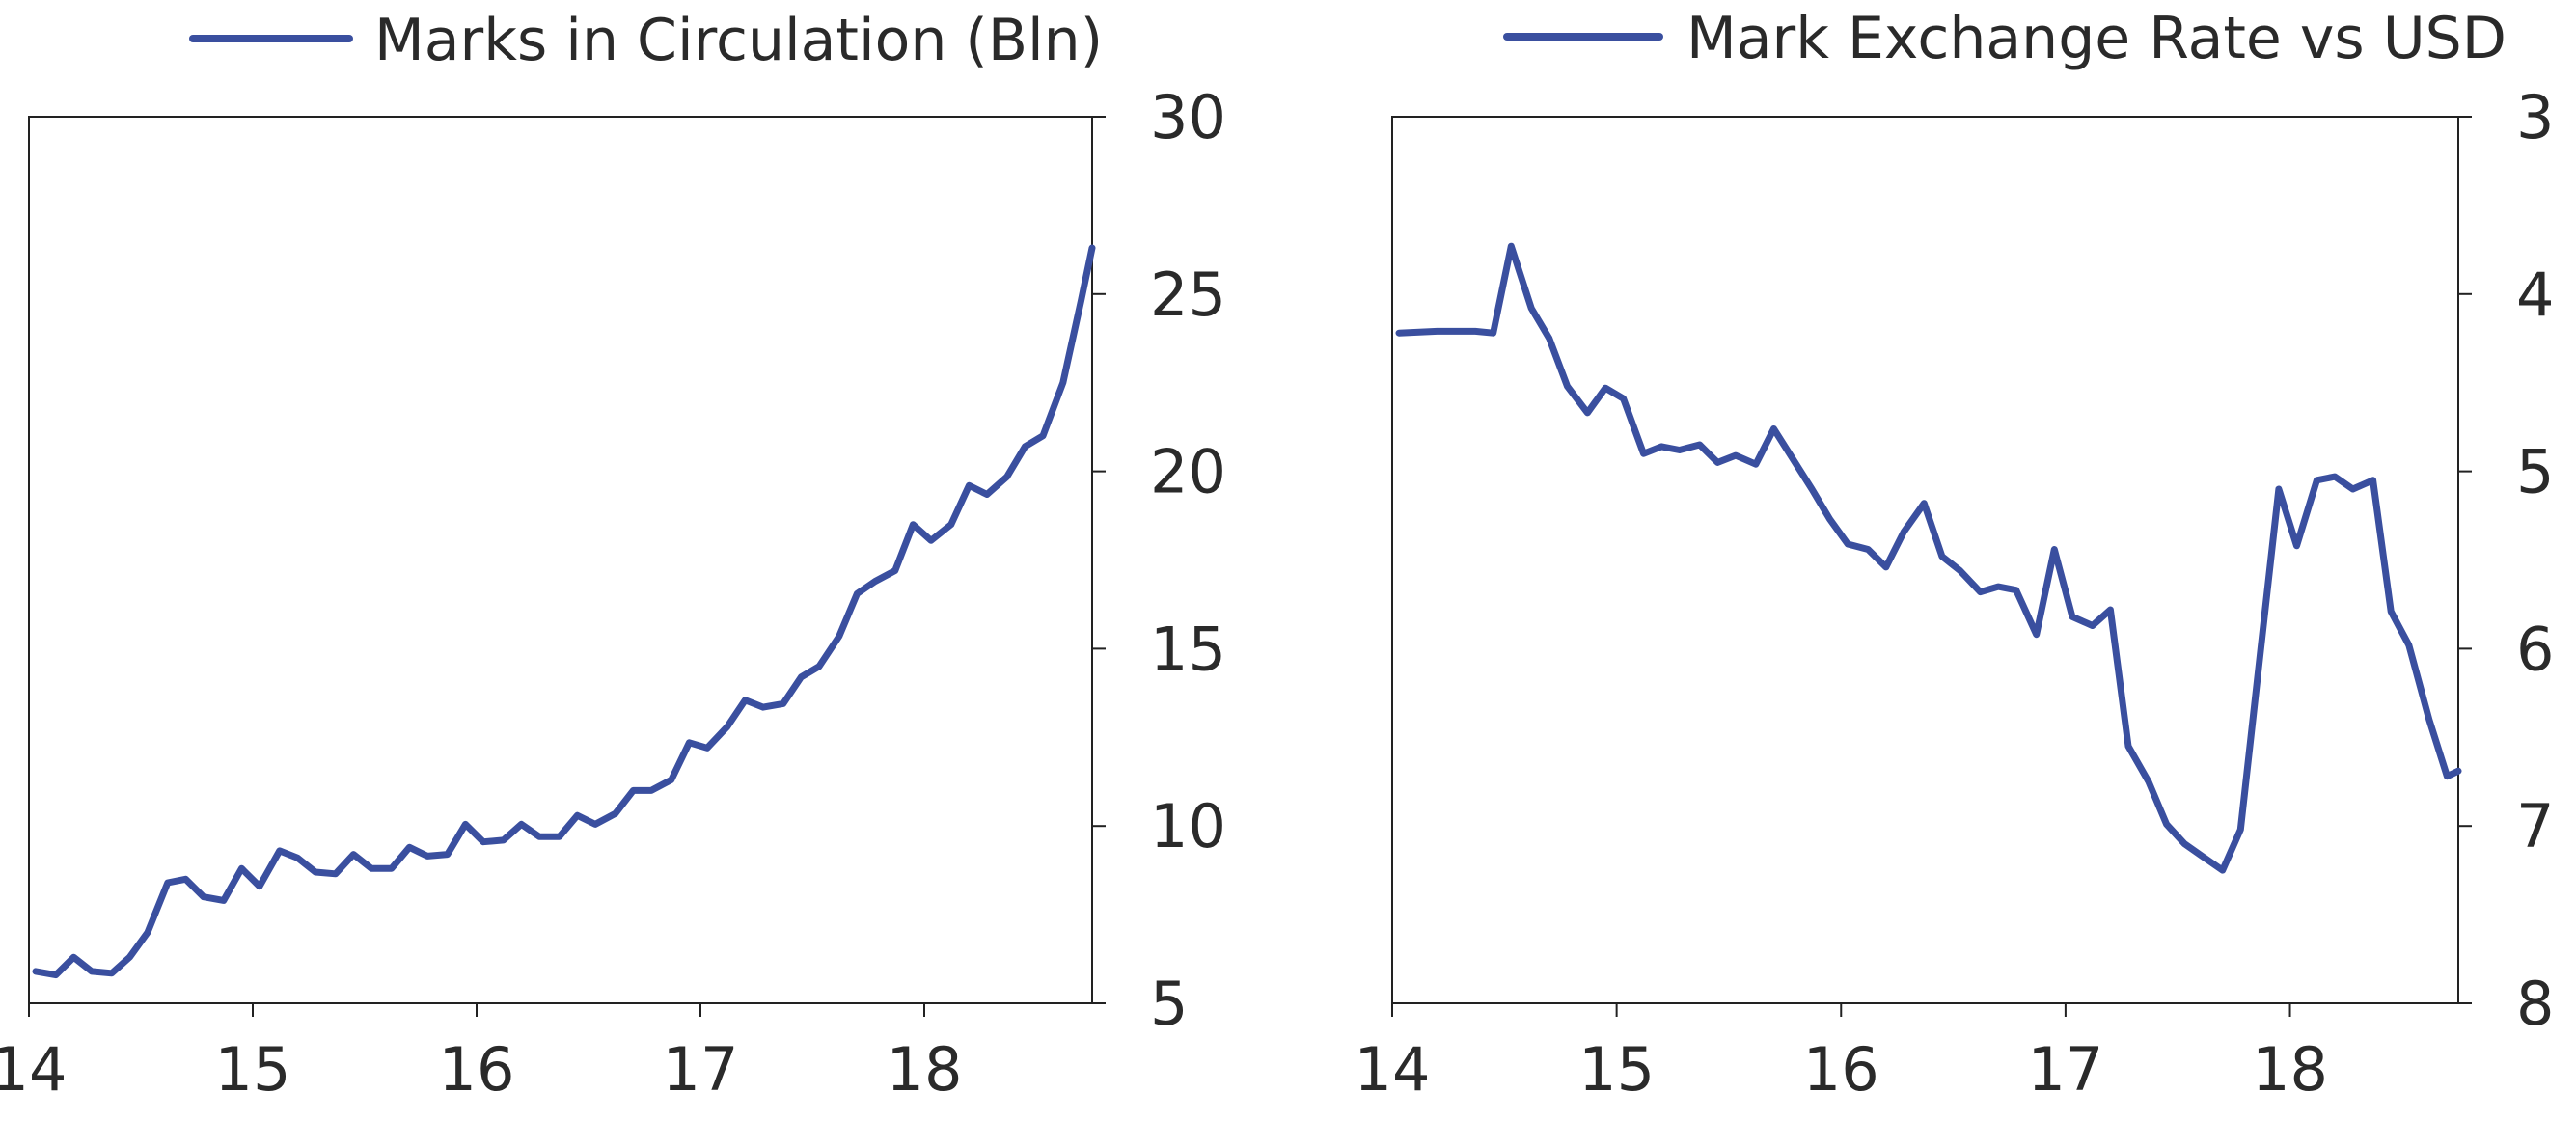 The width and height of the screenshot is (2576, 1121). What do you see at coordinates (1188, 117) in the screenshot?
I see `y-tick-label: 30` at bounding box center [1188, 117].